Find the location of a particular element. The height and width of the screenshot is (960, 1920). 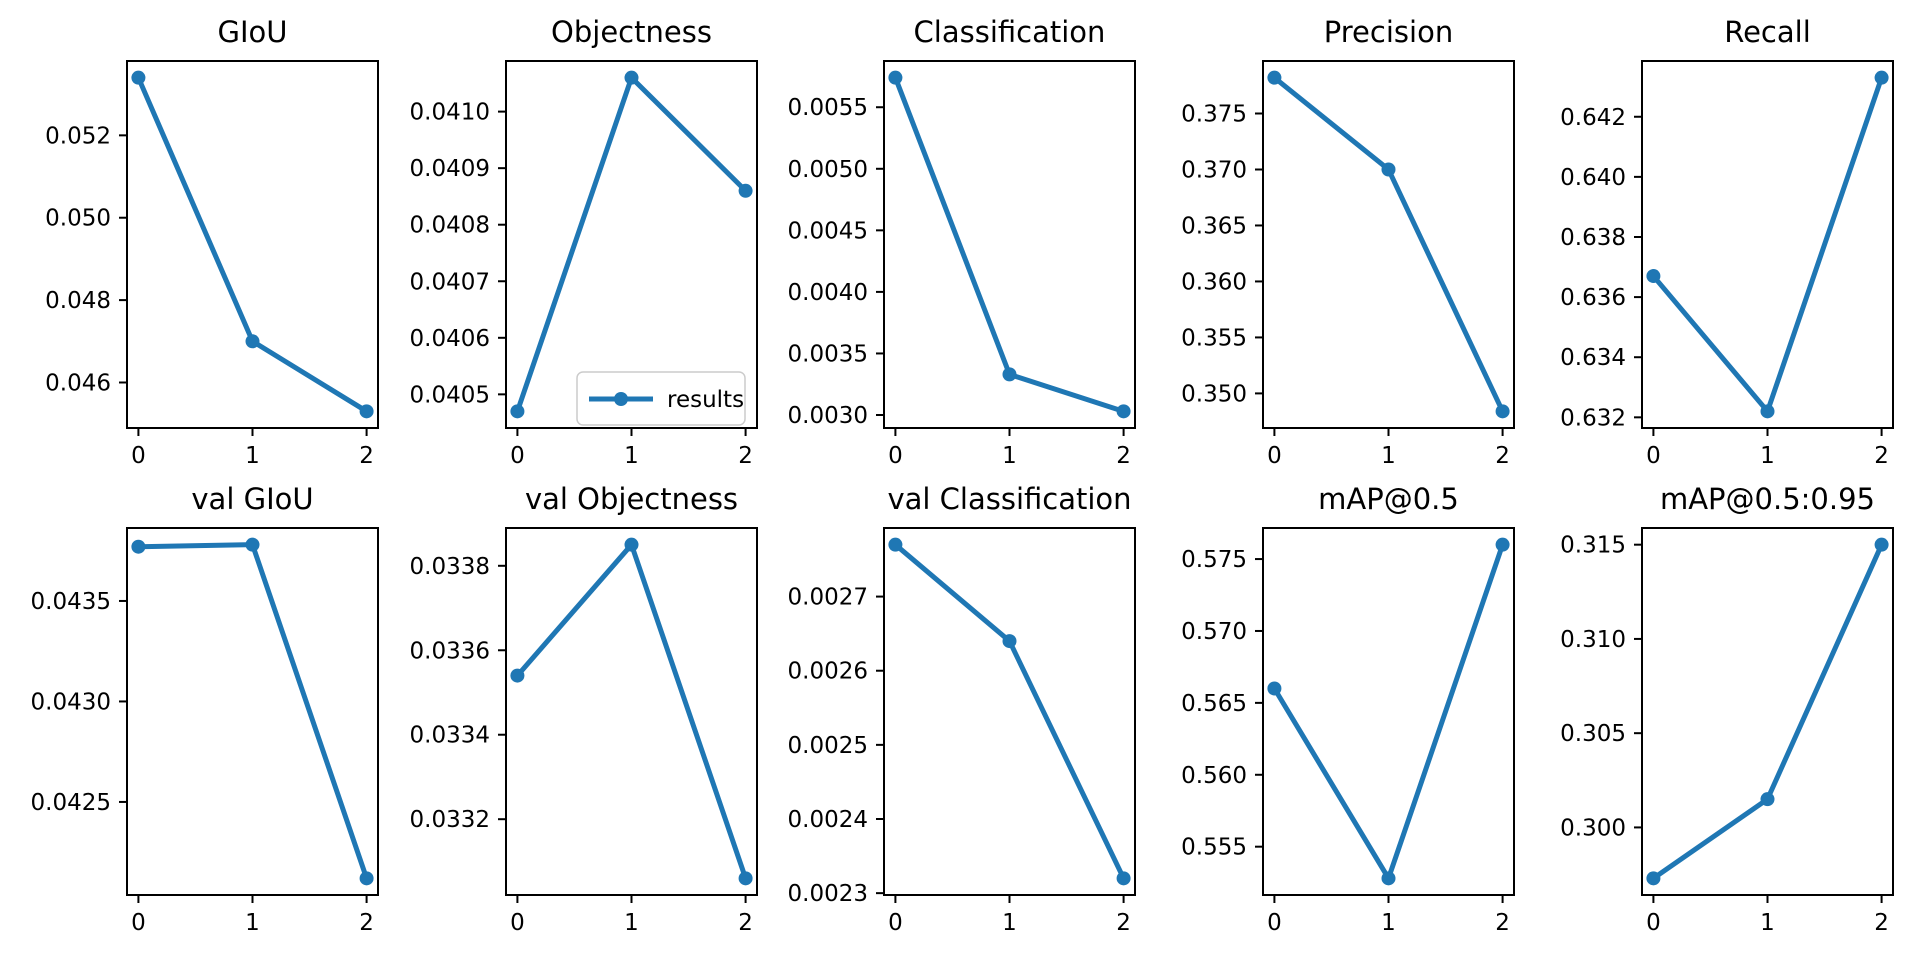

y-tick-label: 0.355 is located at coordinates (1214, 338).